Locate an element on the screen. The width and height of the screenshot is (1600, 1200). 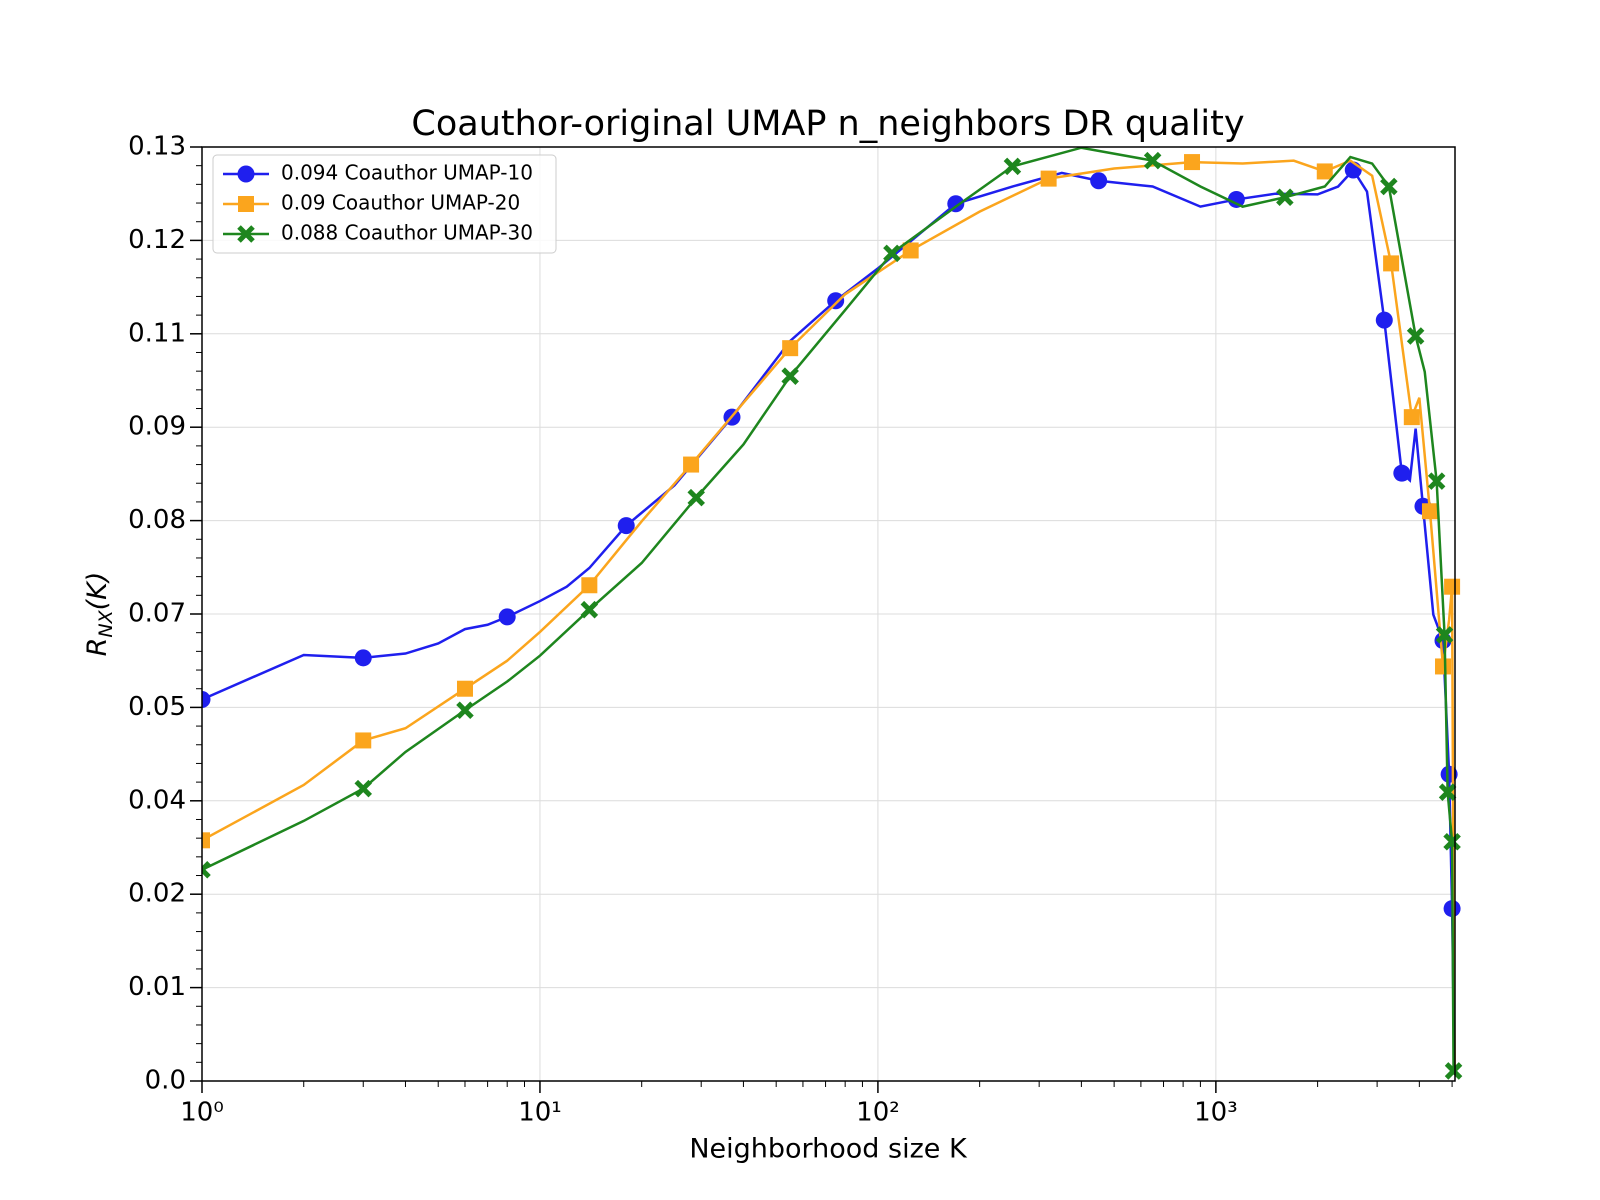
y-tick-label: 0.01 is located at coordinates (157, 987).